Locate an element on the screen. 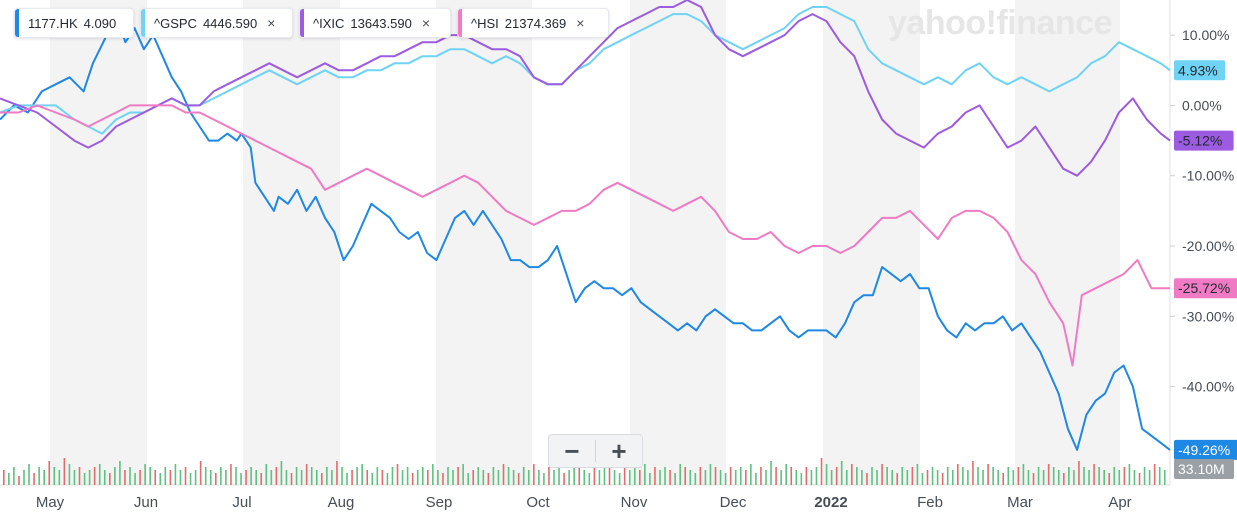 The image size is (1237, 517). legend-chip-hsi: ^HSI 21374.369 × is located at coordinates (533, 23).